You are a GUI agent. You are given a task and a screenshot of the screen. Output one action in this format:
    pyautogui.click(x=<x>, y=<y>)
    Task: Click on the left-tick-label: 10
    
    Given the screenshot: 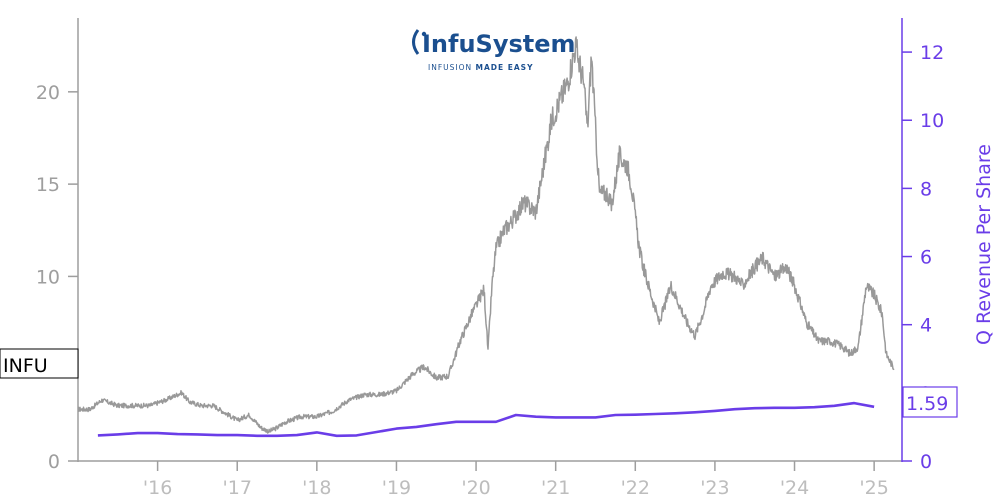 What is the action you would take?
    pyautogui.click(x=48, y=277)
    